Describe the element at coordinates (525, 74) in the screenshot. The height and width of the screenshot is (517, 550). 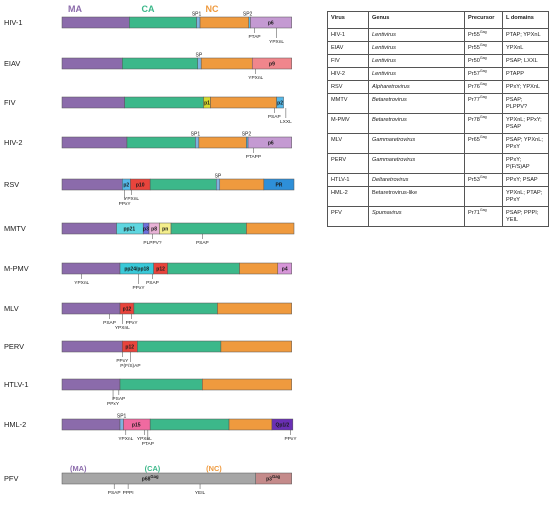
I see `l-domains-cell: PTAPP` at that location.